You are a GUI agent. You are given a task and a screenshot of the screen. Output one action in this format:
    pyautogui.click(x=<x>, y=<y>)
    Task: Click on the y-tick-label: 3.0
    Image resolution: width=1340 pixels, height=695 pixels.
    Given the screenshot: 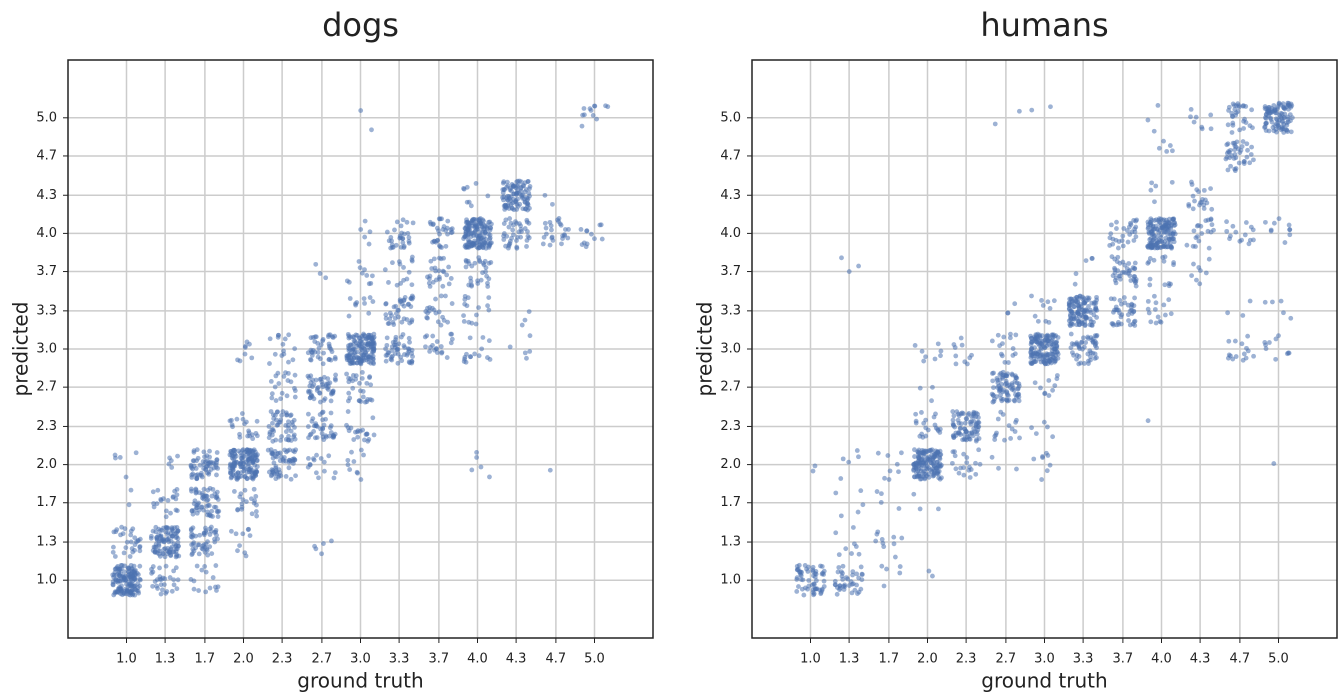 What is the action you would take?
    pyautogui.click(x=46, y=349)
    